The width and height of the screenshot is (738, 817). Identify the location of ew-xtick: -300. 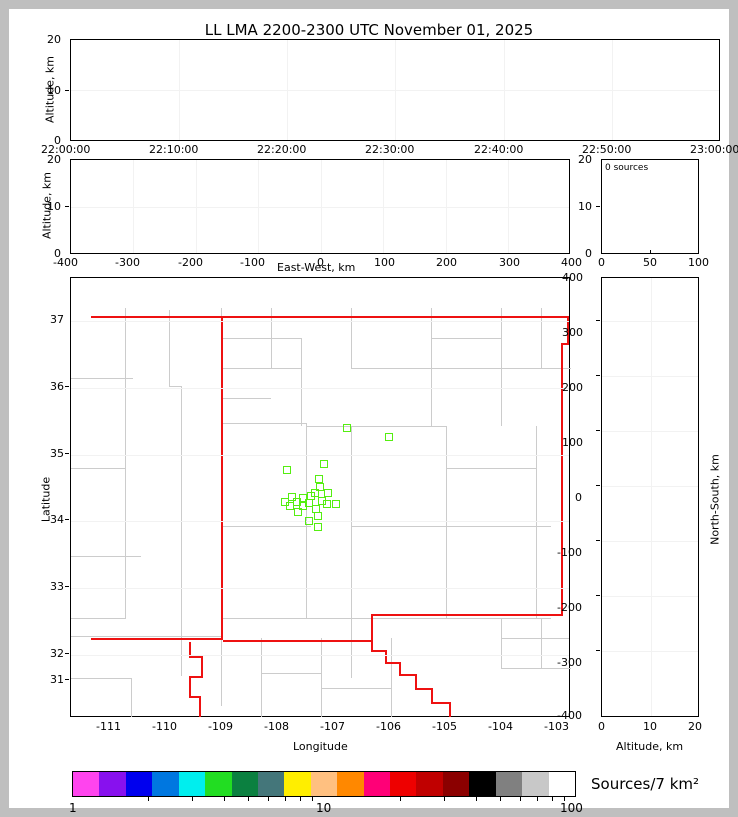
(127, 262).